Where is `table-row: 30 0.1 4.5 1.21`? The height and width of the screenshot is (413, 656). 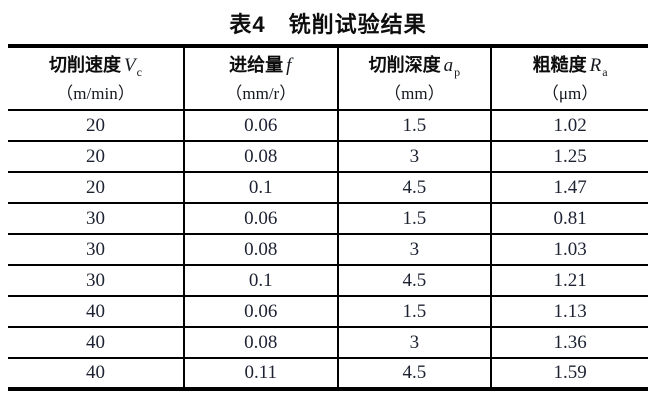
table-row: 30 0.1 4.5 1.21 is located at coordinates (328, 281).